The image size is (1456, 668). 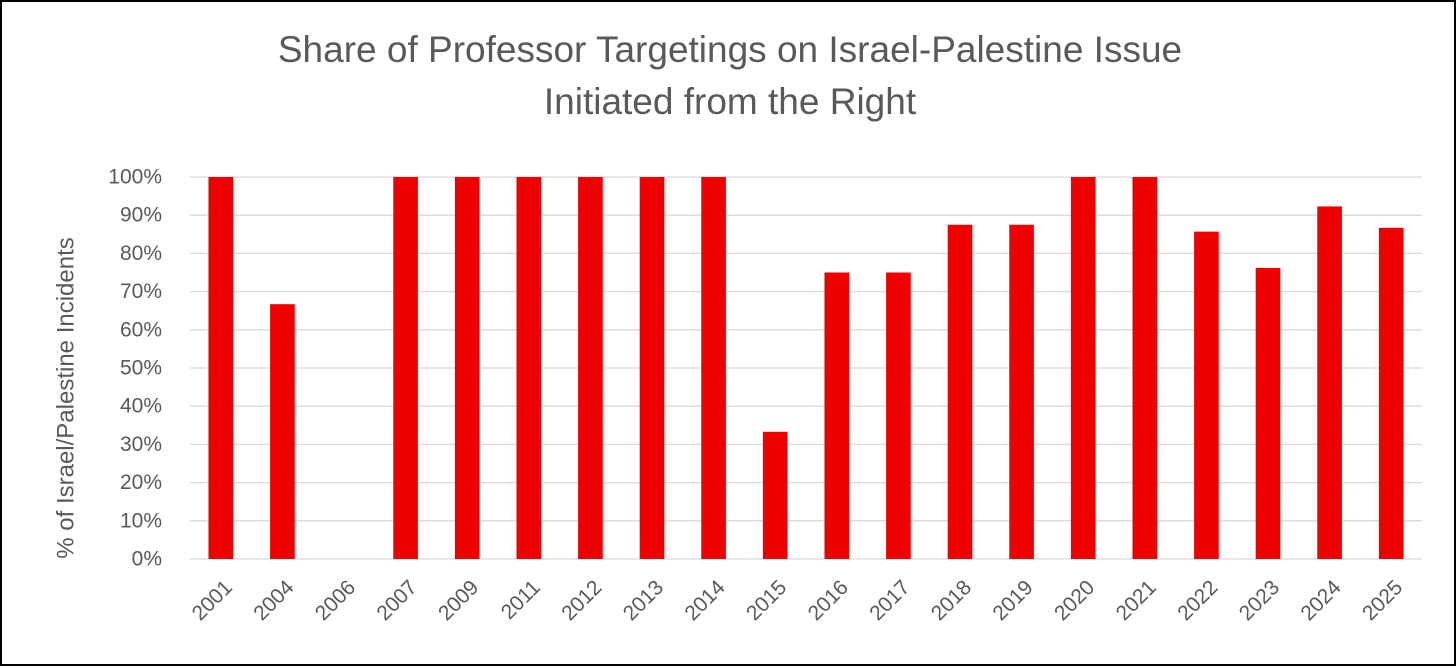 What do you see at coordinates (1391, 393) in the screenshot?
I see `bar-2025` at bounding box center [1391, 393].